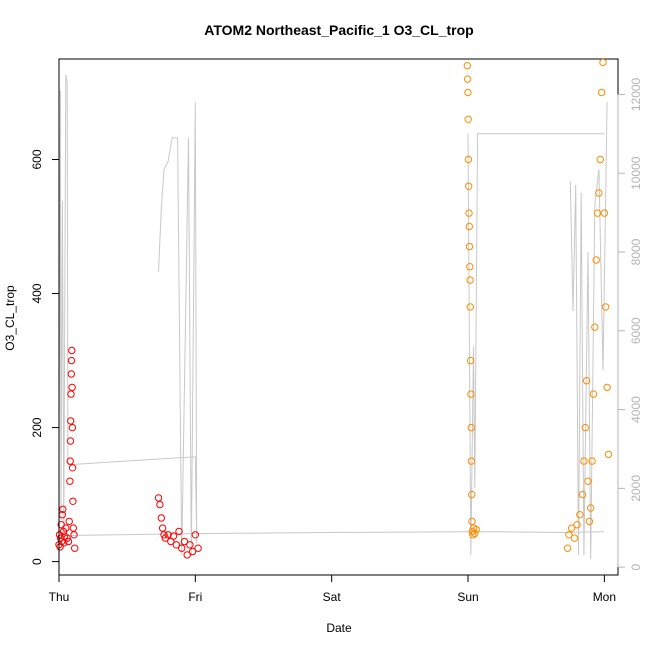 The width and height of the screenshot is (650, 655). I want to click on y2-tick-label-4000: 4000, so click(636, 409).